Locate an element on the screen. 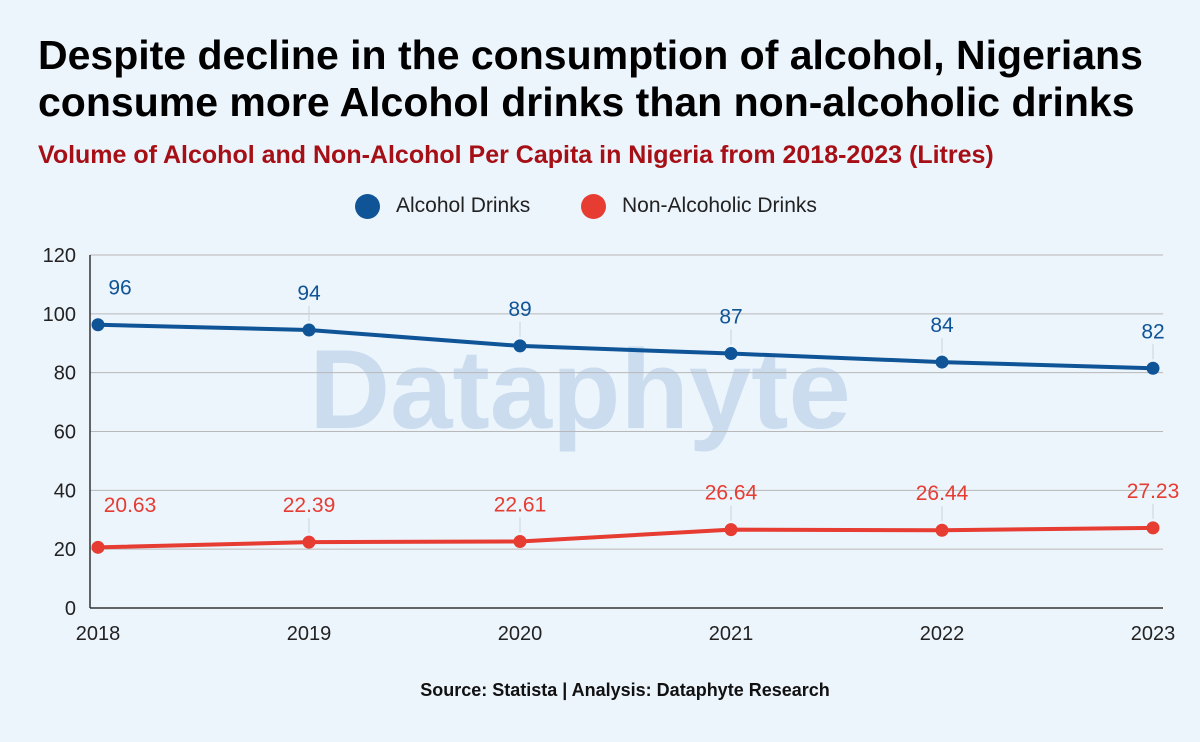 This screenshot has width=1200, height=742. data-label: 89 is located at coordinates (519, 309).